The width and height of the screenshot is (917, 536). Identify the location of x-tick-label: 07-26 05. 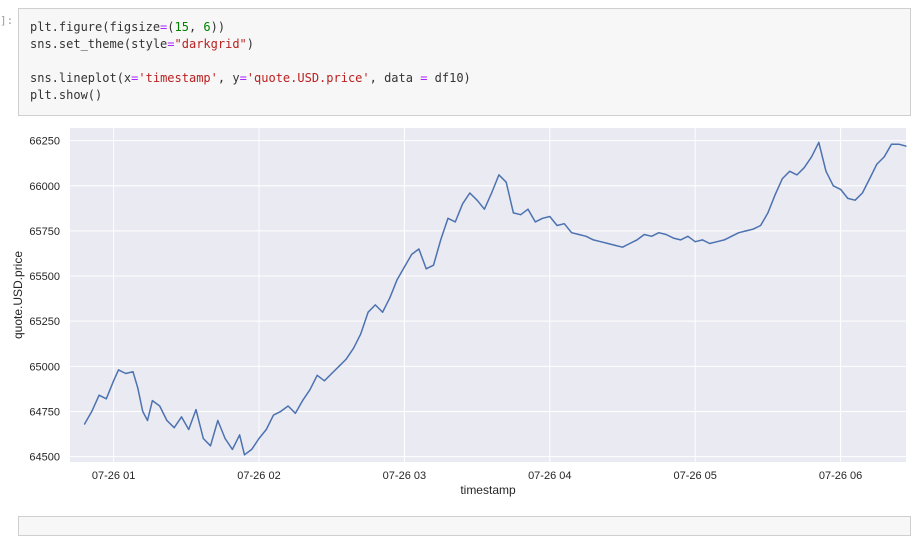
(694, 476).